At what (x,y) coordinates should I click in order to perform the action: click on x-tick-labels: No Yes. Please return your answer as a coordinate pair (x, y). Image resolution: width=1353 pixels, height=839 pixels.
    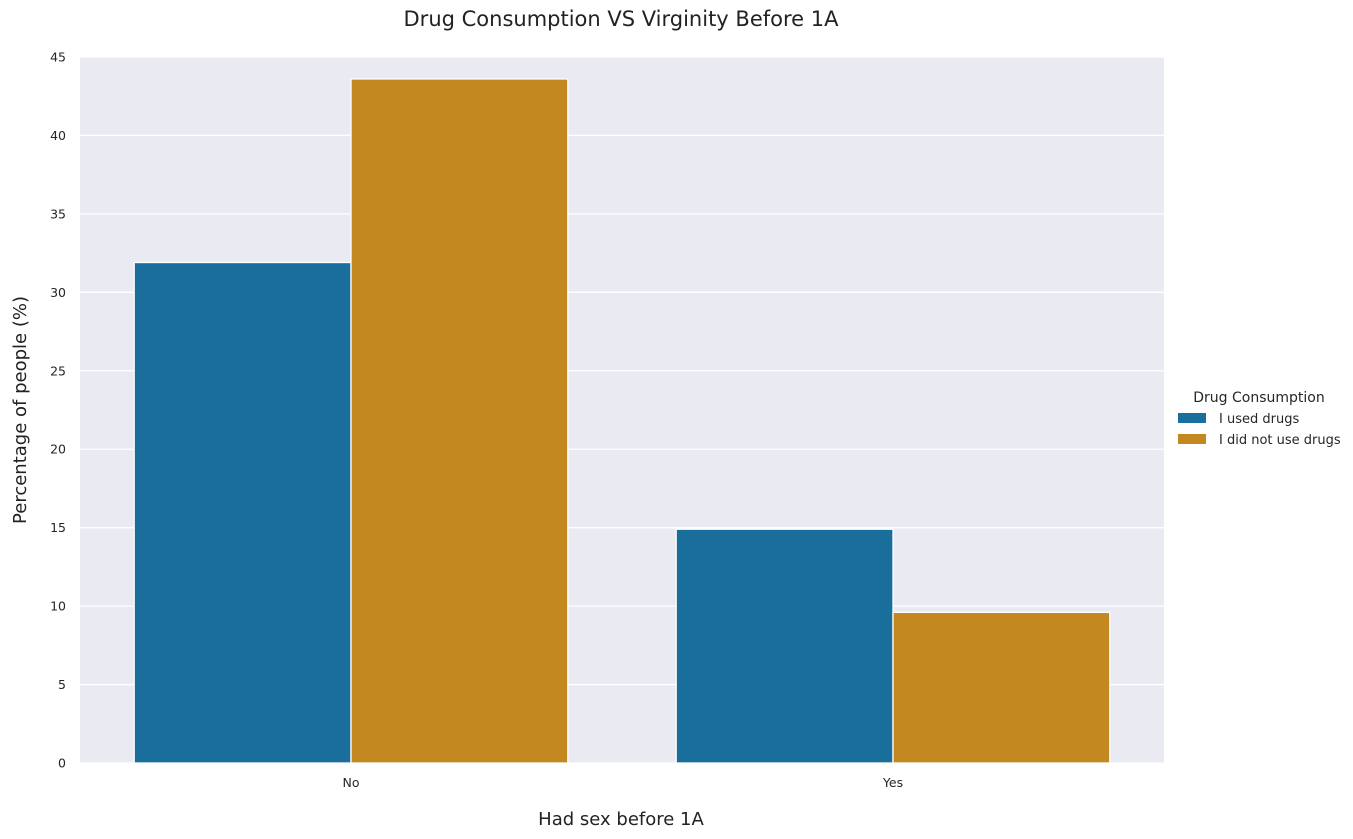
    Looking at the image, I should click on (623, 782).